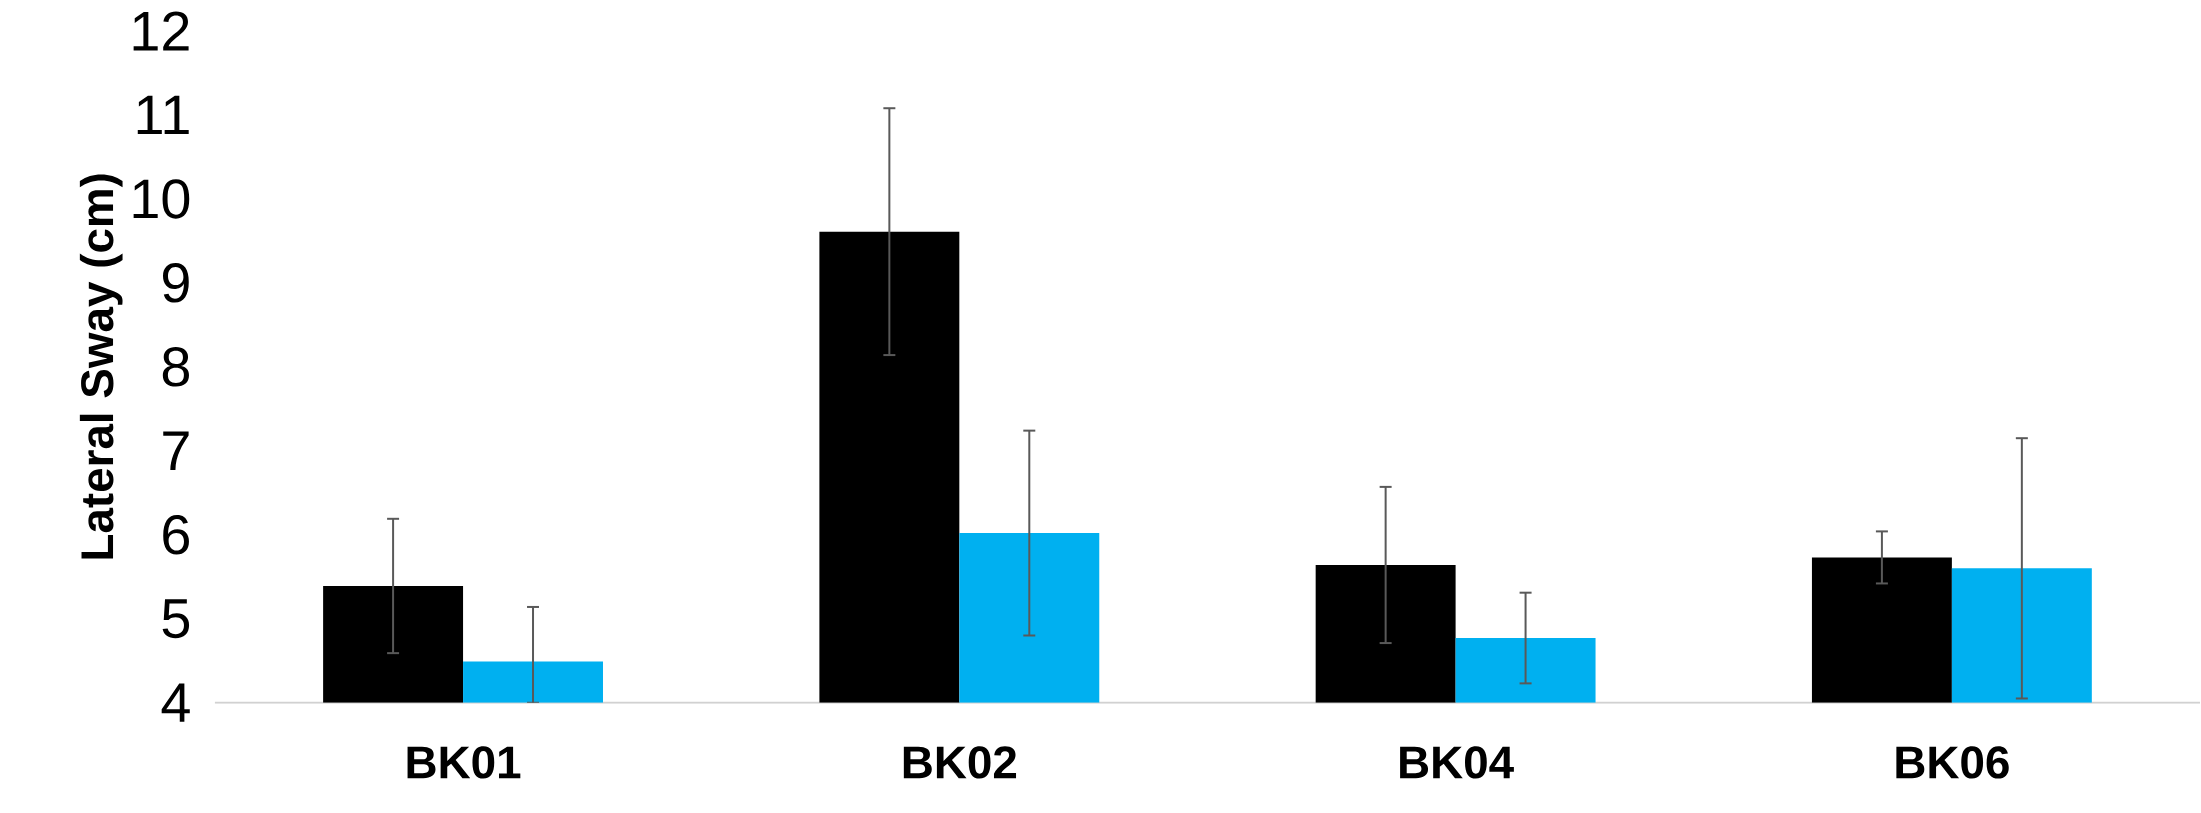 The height and width of the screenshot is (813, 2201). Describe the element at coordinates (175, 703) in the screenshot. I see `y-tick-label: 4` at that location.